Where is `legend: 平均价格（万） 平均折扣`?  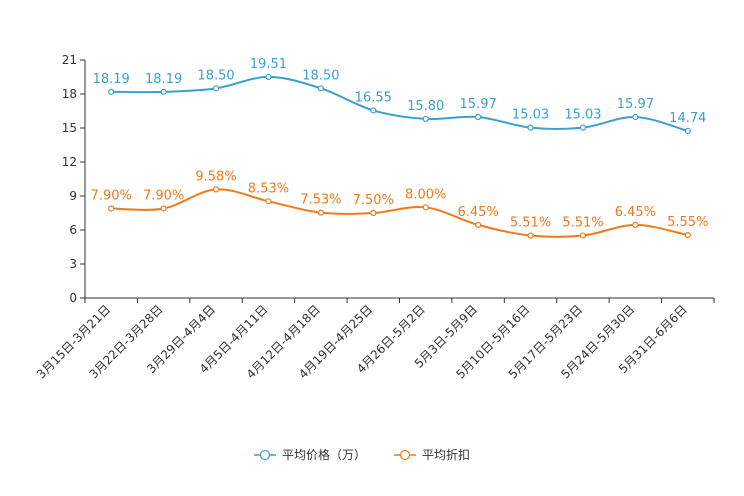 legend: 平均价格（万） 平均折扣 is located at coordinates (362, 454).